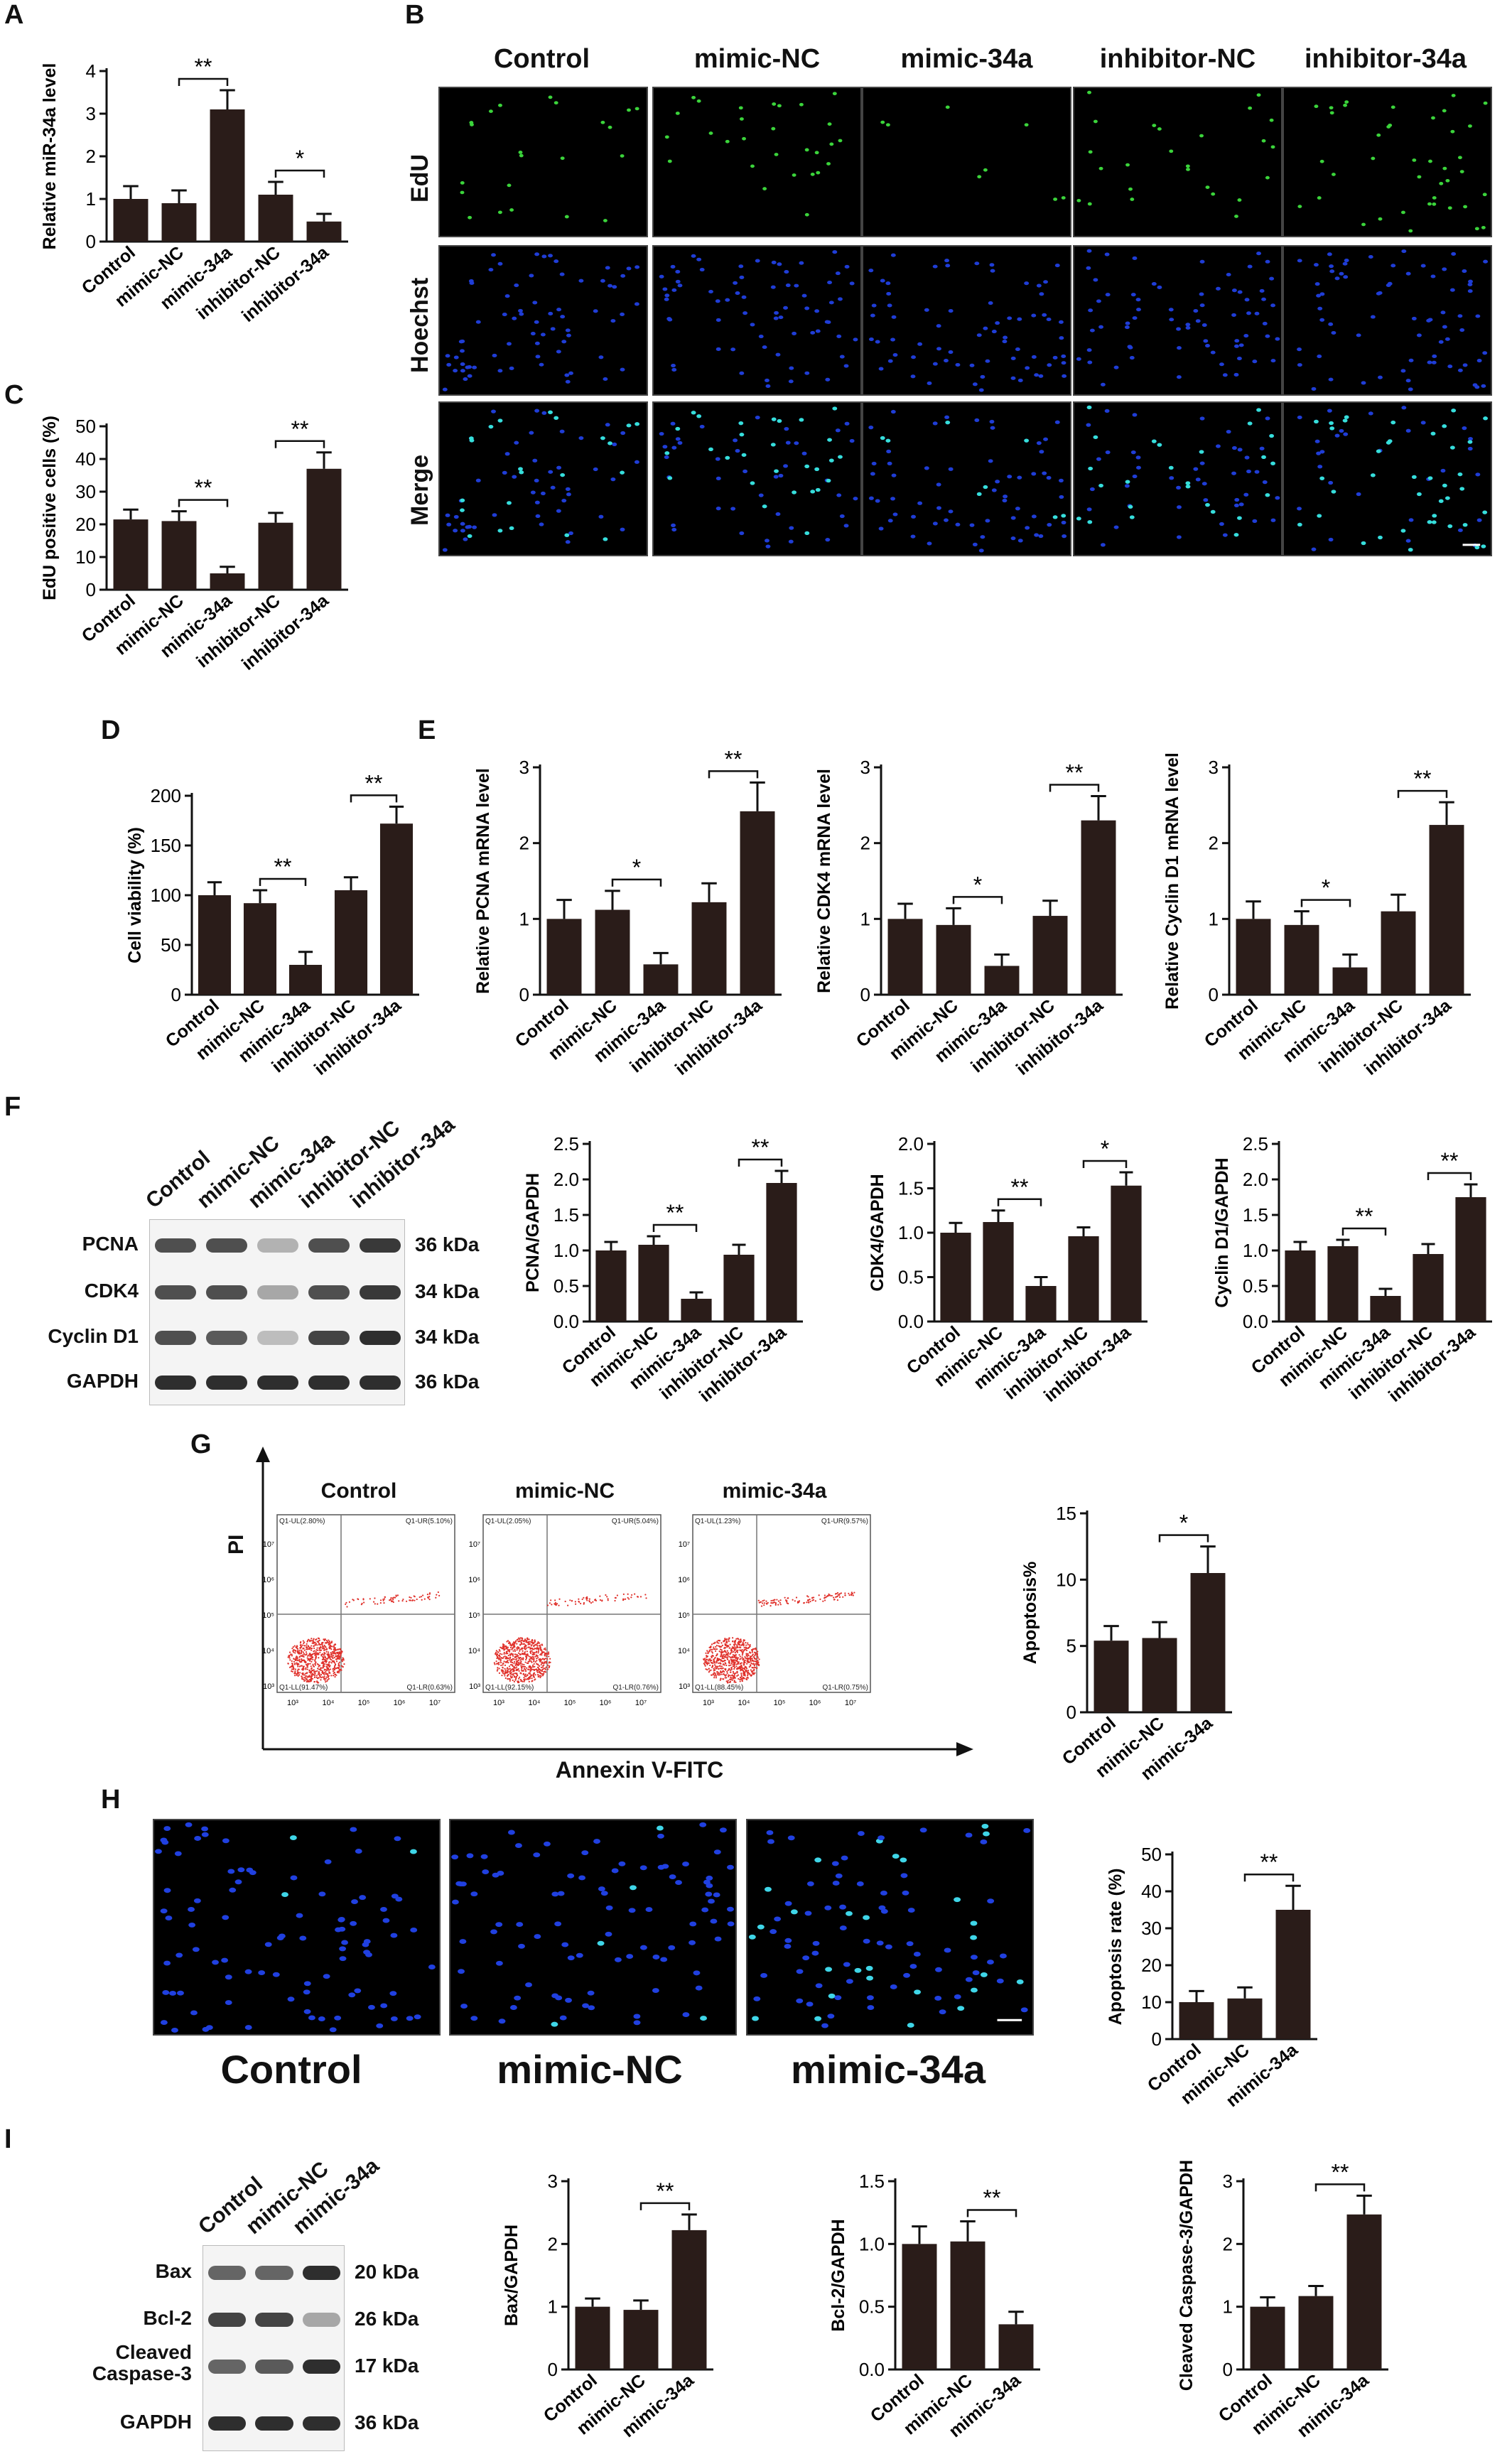 The height and width of the screenshot is (2459, 1512). I want to click on y-tick-label: 2.0, so click(911, 1144).